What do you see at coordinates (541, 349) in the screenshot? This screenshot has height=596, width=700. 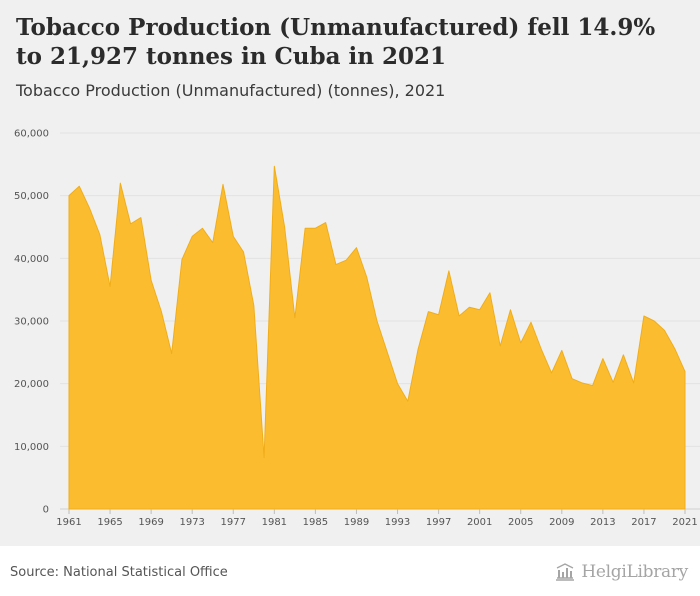 I see `data-point-2007` at bounding box center [541, 349].